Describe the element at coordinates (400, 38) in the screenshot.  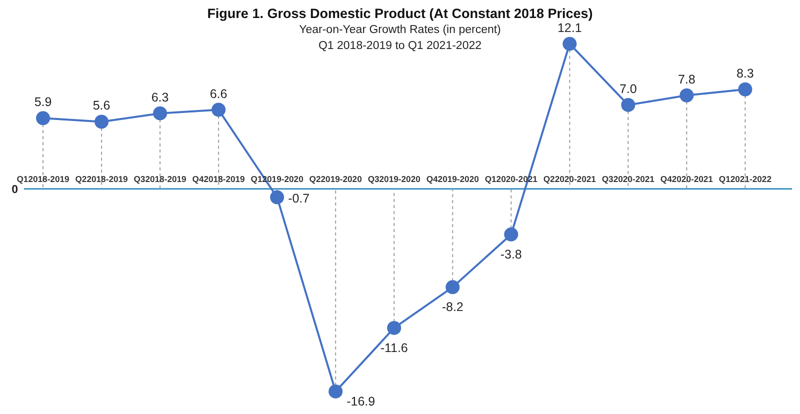
I see `chart-subtitle: Year-on-Year Growth Rates (in percent) Q1 2018-2019 to Q1 2021-2022` at that location.